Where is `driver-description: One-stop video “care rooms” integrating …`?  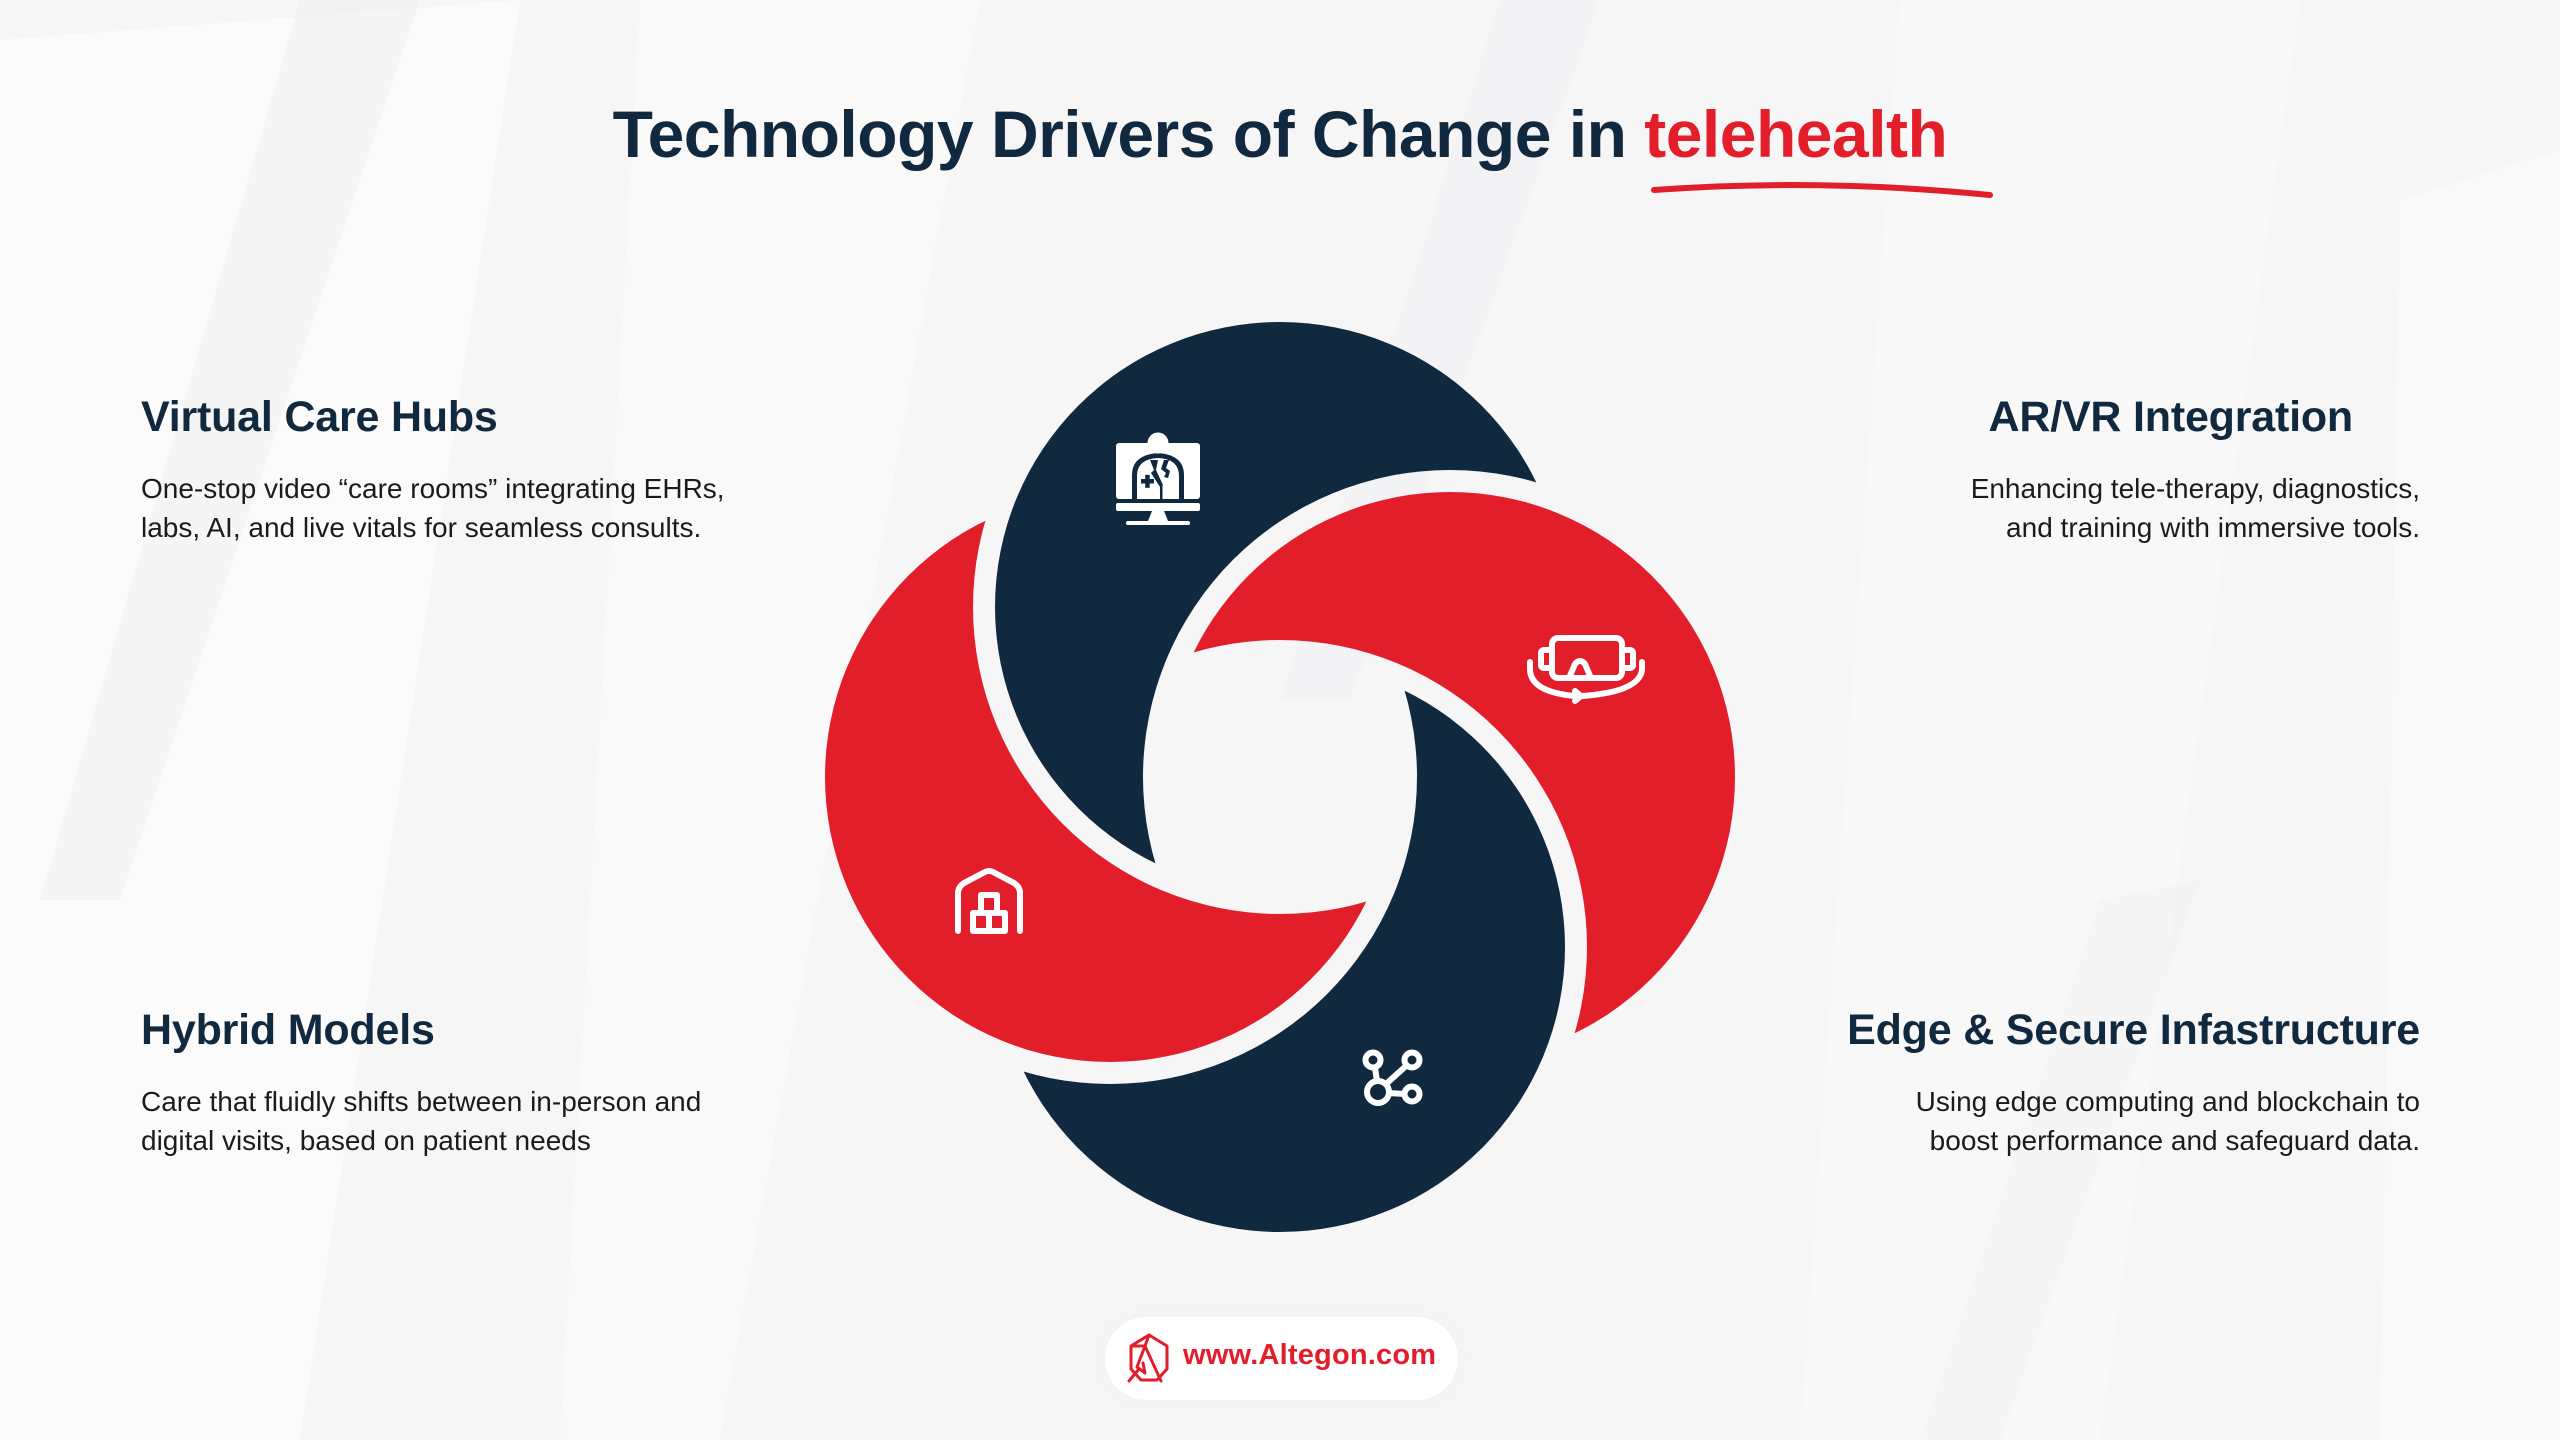
driver-description: One-stop video “care rooms” integrating … is located at coordinates (491, 508).